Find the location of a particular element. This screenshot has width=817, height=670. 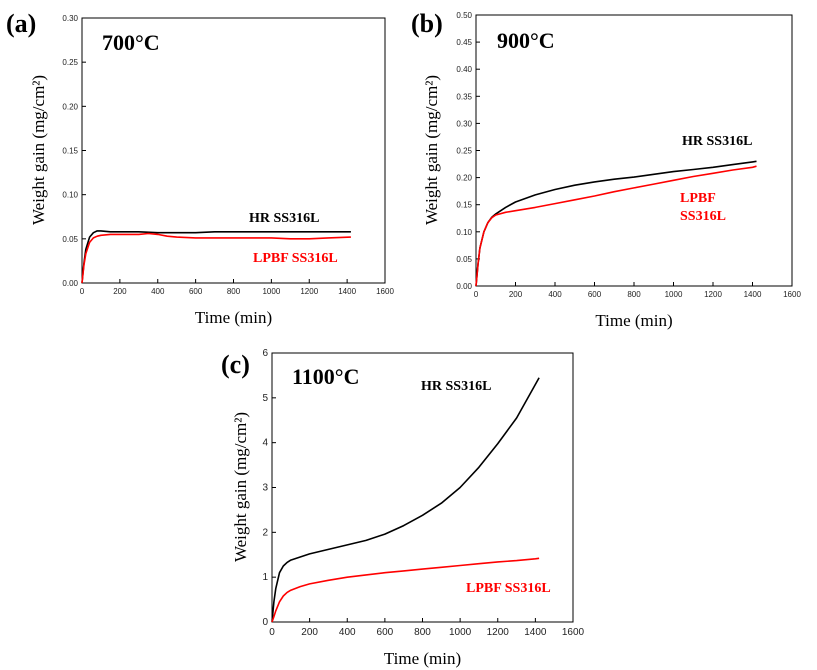

panel-c-series-hr-line is located at coordinates (405, 500).